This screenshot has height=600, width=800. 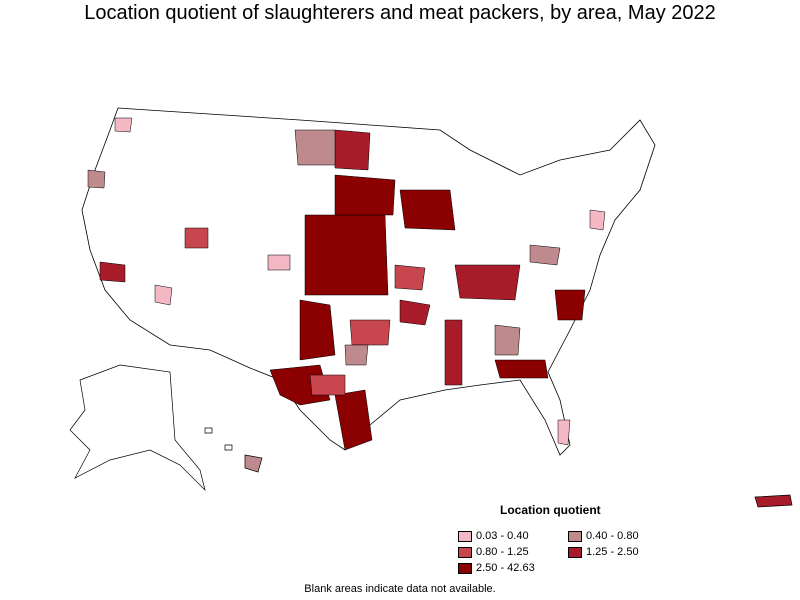 I want to click on legend-label: 0.80 - 1.25, so click(x=502, y=552).